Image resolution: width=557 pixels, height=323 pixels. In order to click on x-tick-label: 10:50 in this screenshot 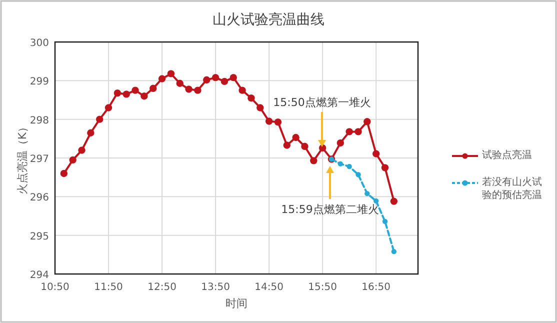, I will do `click(55, 287)`.